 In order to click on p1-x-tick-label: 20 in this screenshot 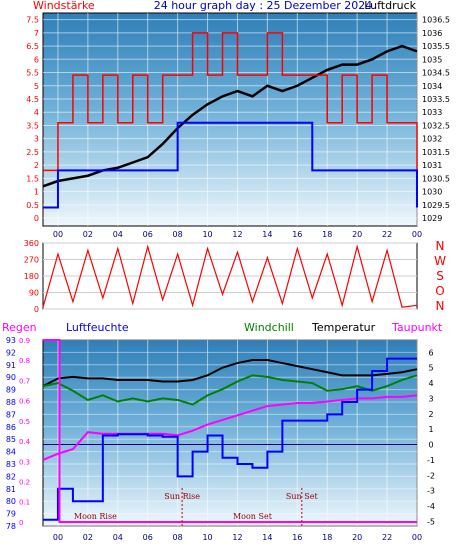, I will do `click(357, 234)`.